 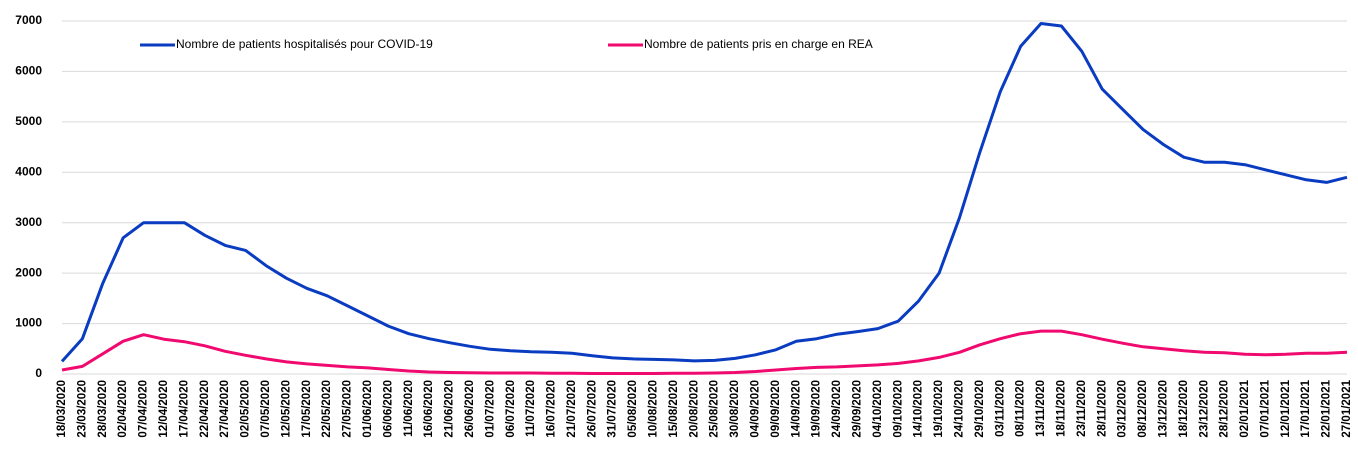 I want to click on x-tick-label: 13/12/2020, so click(x=1163, y=409).